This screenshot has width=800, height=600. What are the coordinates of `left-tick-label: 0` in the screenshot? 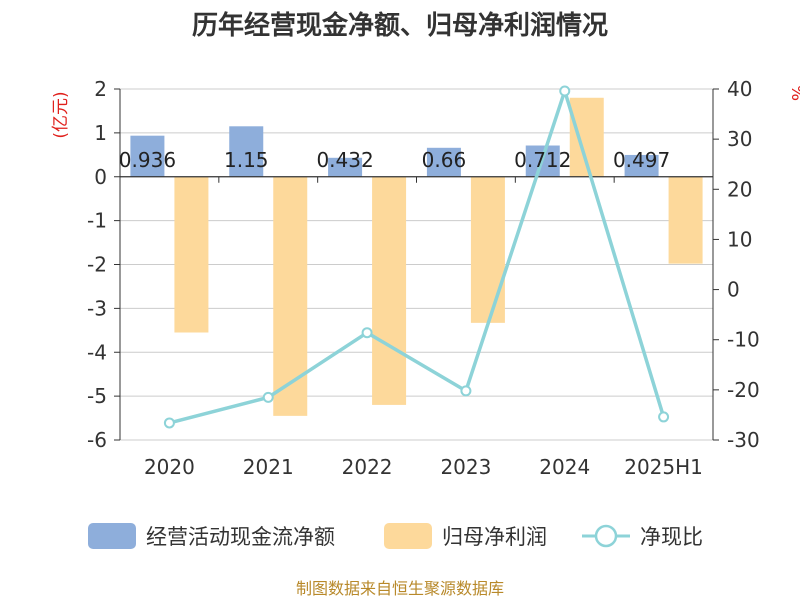 It's located at (100, 177).